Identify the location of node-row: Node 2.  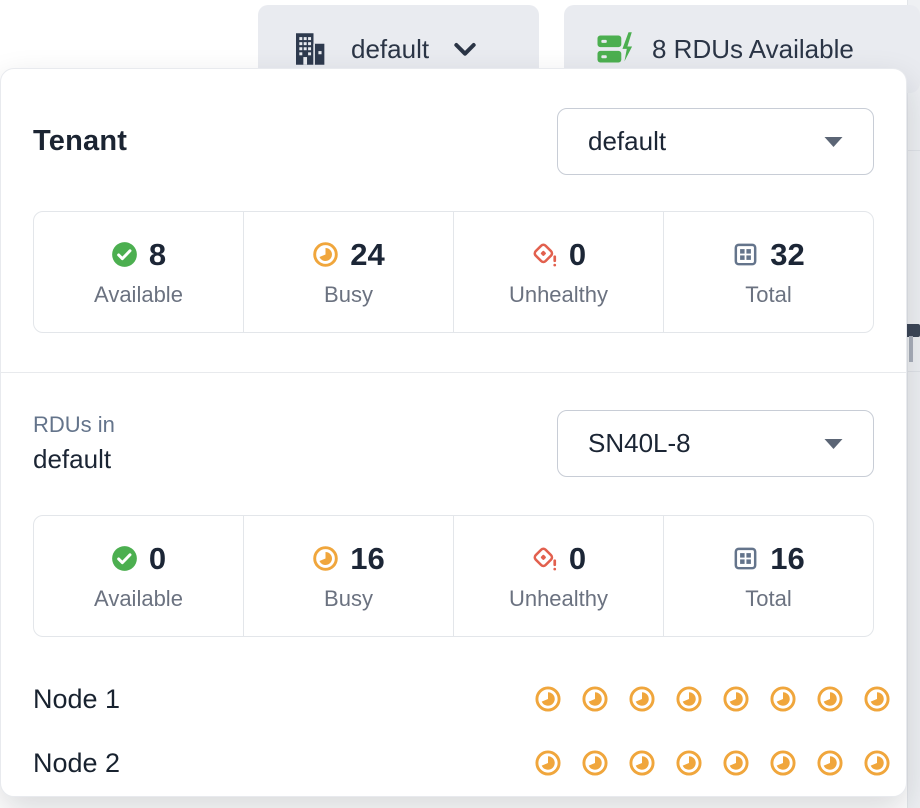
(462, 763).